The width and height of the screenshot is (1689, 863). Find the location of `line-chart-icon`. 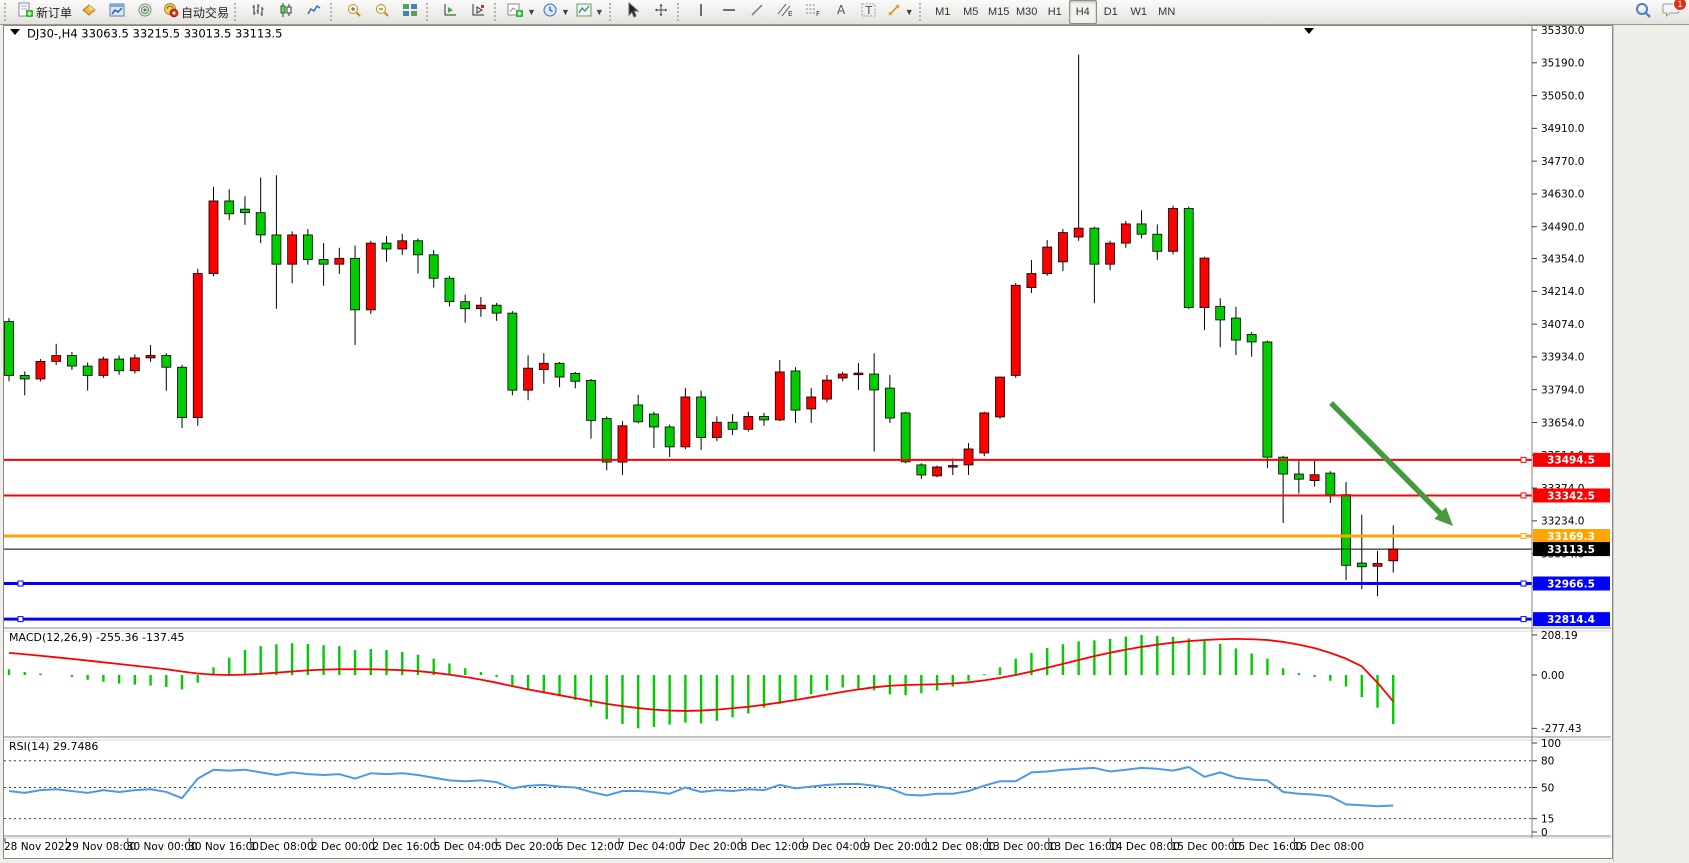

line-chart-icon is located at coordinates (314, 12).